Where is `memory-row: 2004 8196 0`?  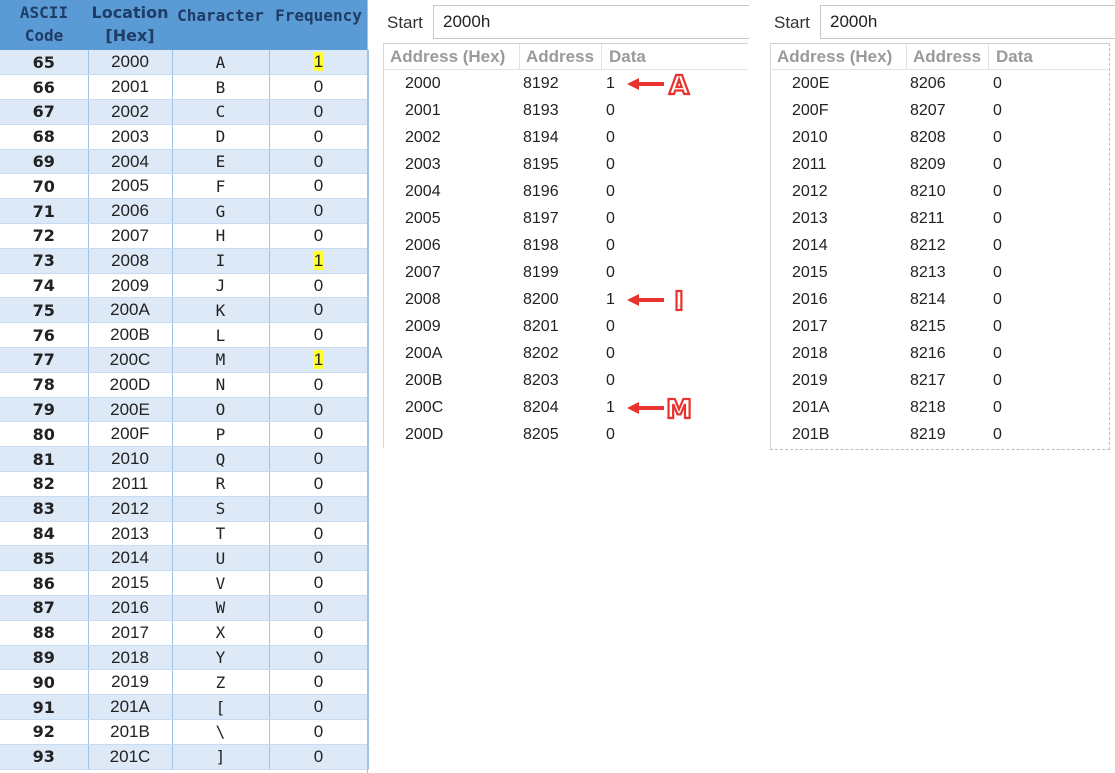
memory-row: 2004 8196 0 is located at coordinates (566, 191).